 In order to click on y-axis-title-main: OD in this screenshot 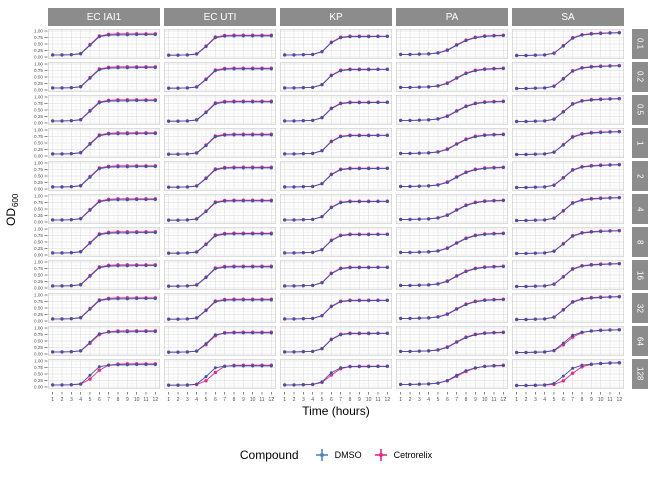, I will do `click(11, 217)`.